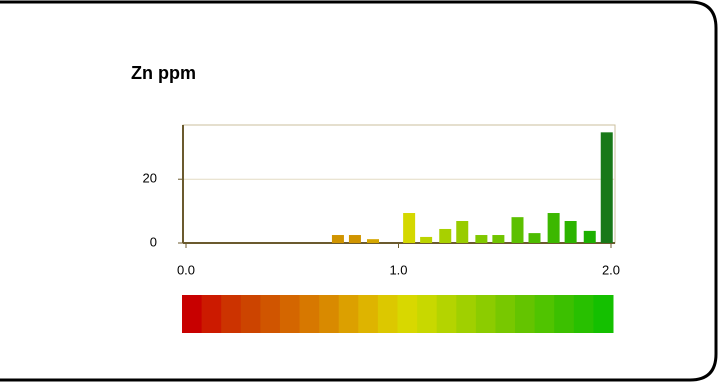 The width and height of the screenshot is (720, 382). What do you see at coordinates (186, 269) in the screenshot?
I see `x-tick-label: 0.0` at bounding box center [186, 269].